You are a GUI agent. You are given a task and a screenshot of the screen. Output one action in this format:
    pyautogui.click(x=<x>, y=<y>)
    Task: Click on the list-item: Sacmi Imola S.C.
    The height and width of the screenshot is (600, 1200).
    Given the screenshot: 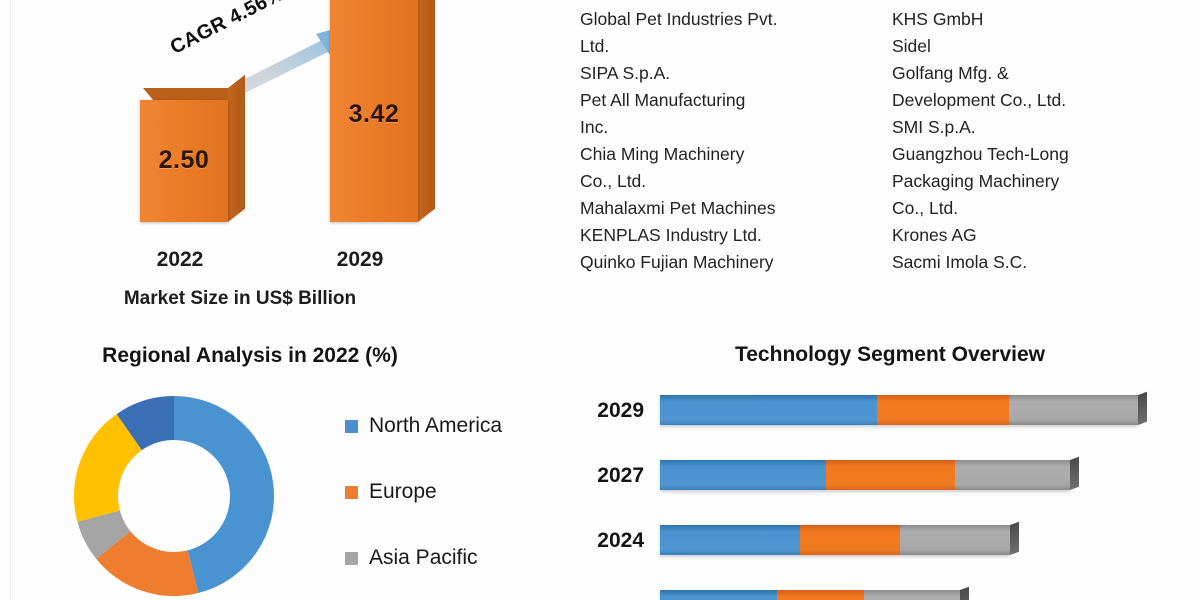 What is the action you would take?
    pyautogui.click(x=960, y=262)
    